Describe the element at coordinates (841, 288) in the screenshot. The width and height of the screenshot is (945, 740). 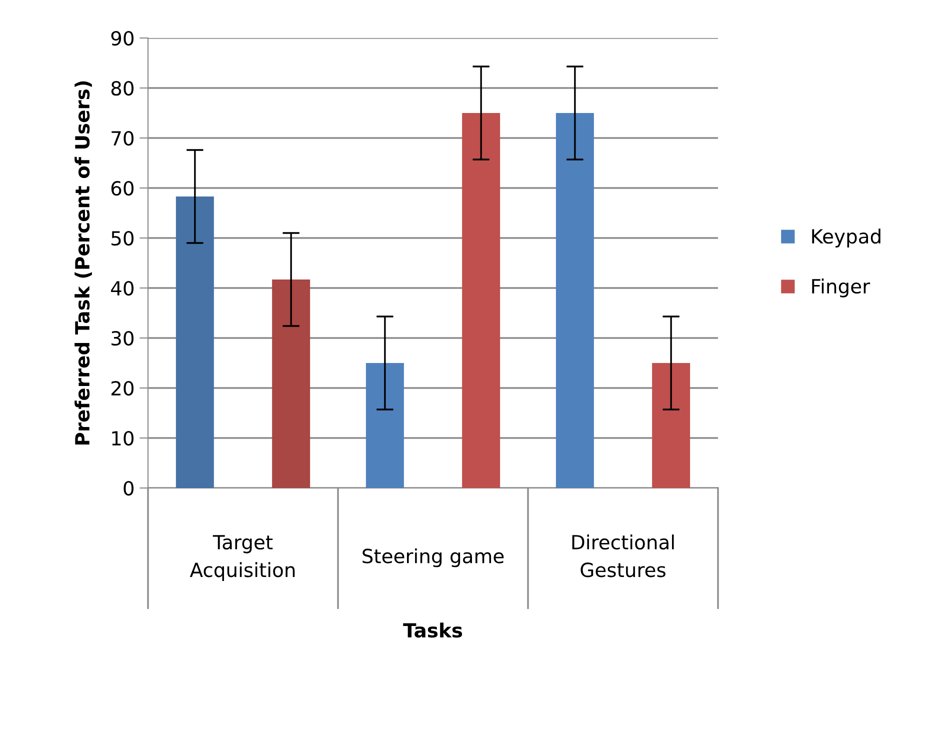
I see `legend-label: Finger` at that location.